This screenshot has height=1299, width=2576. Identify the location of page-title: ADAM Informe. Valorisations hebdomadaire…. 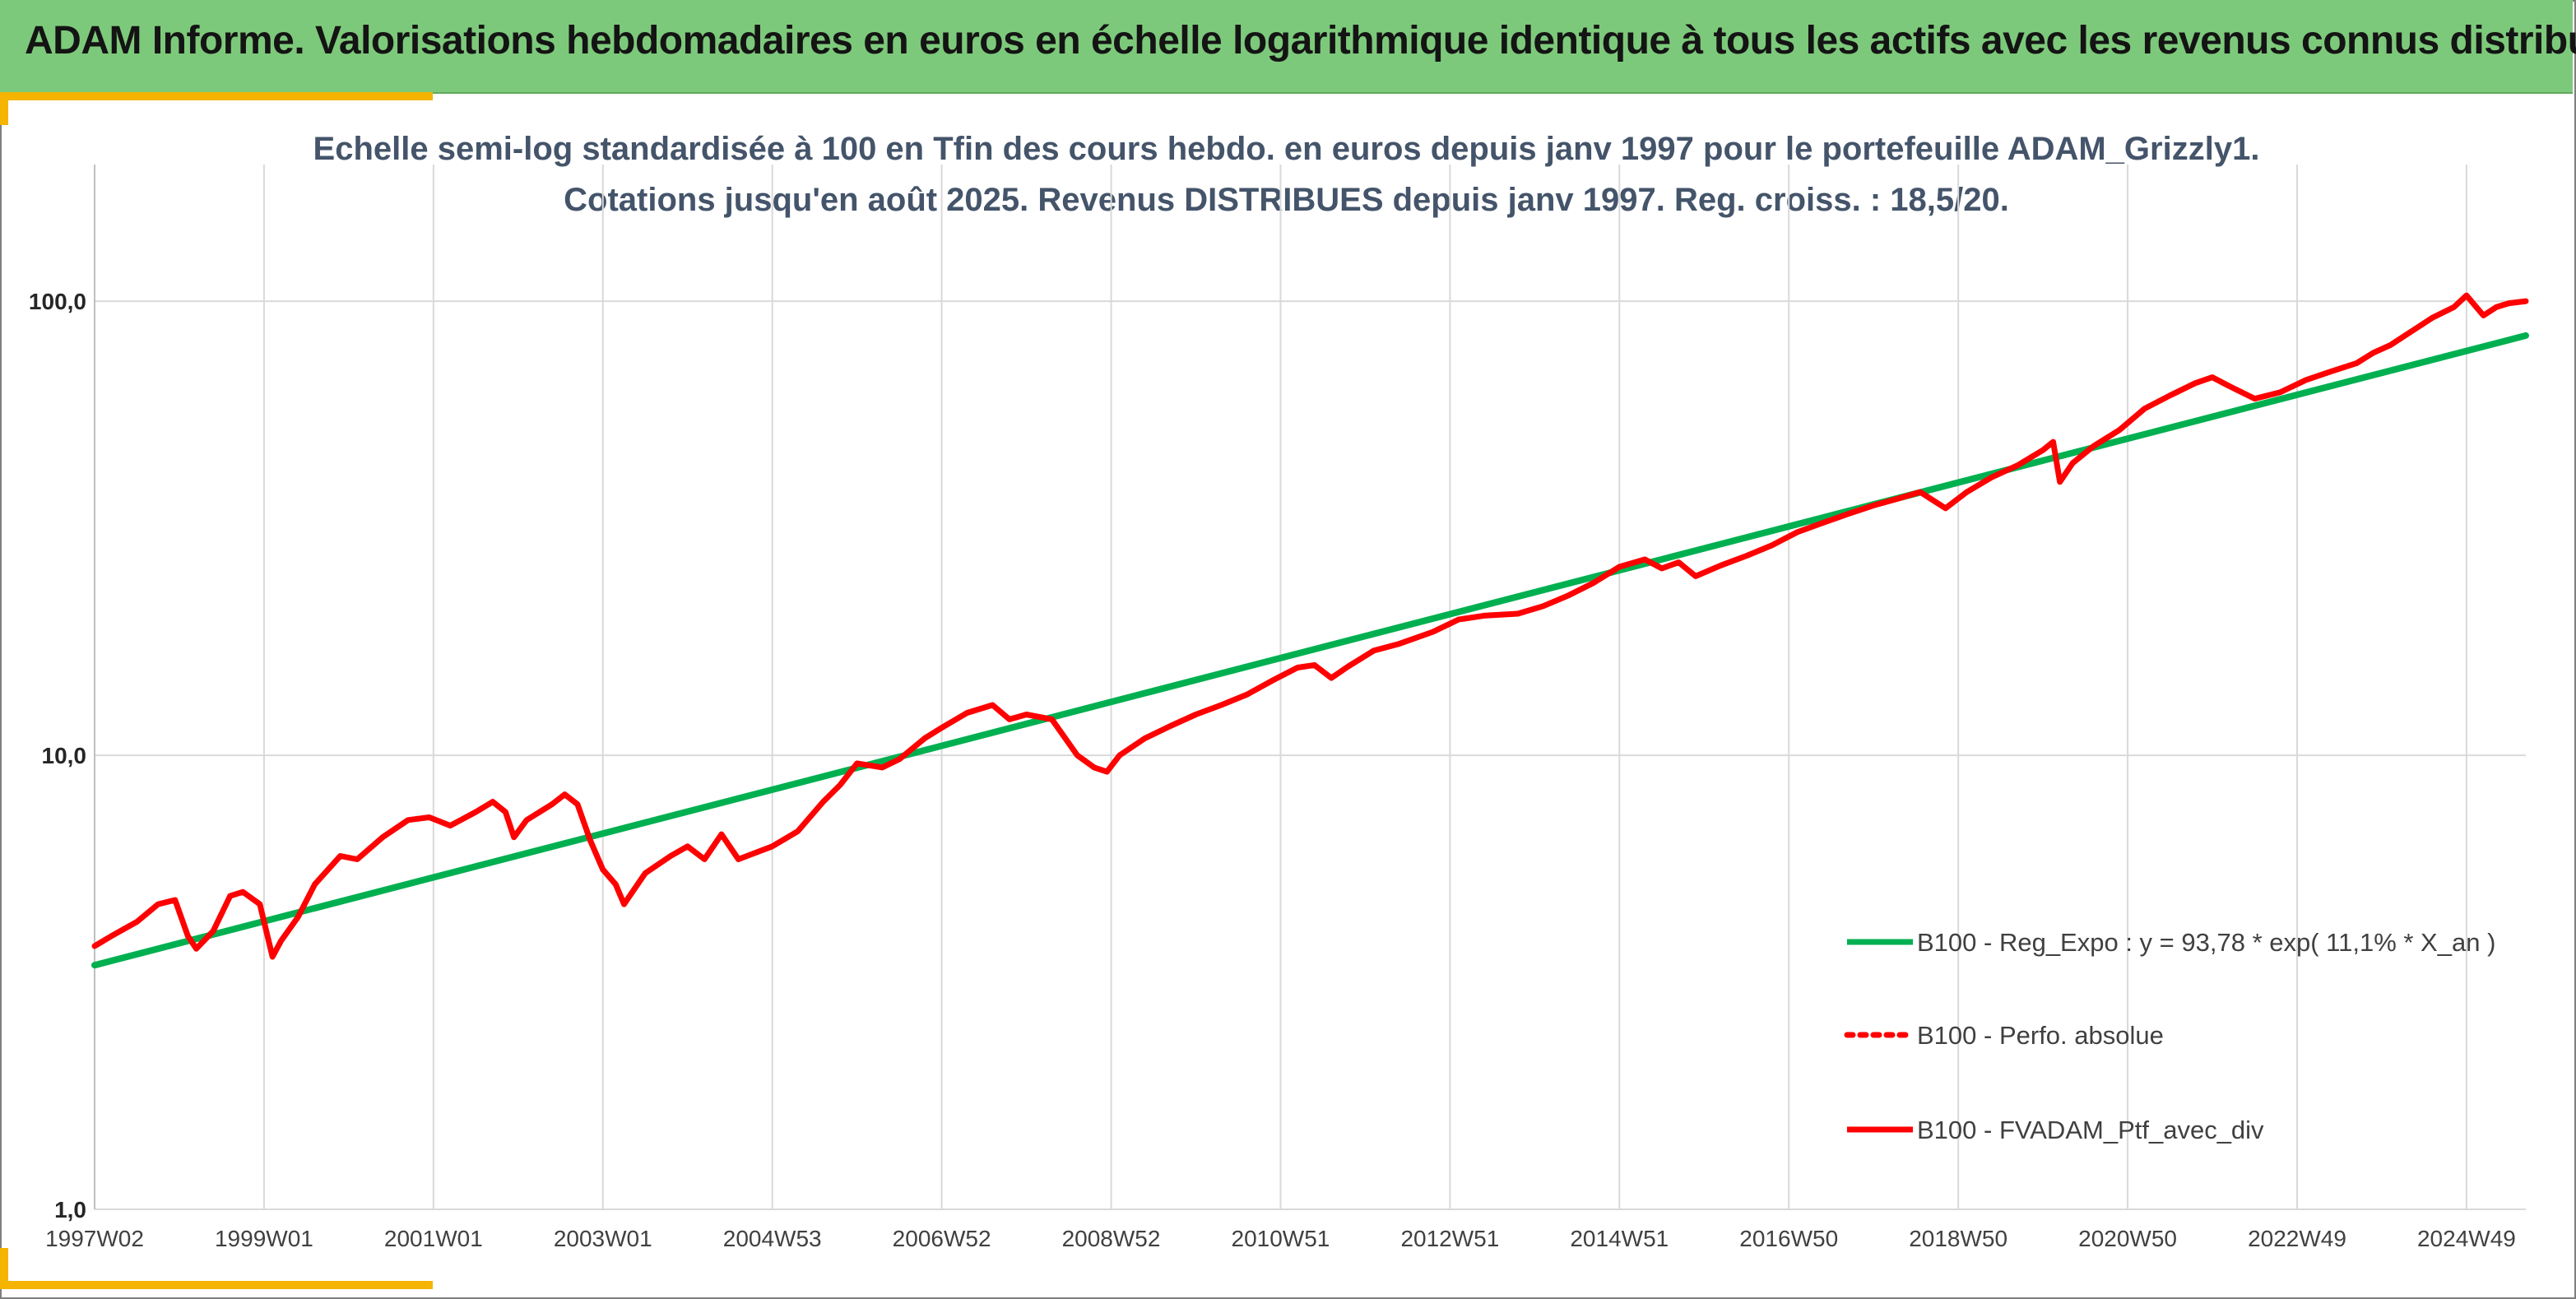
(1300, 41).